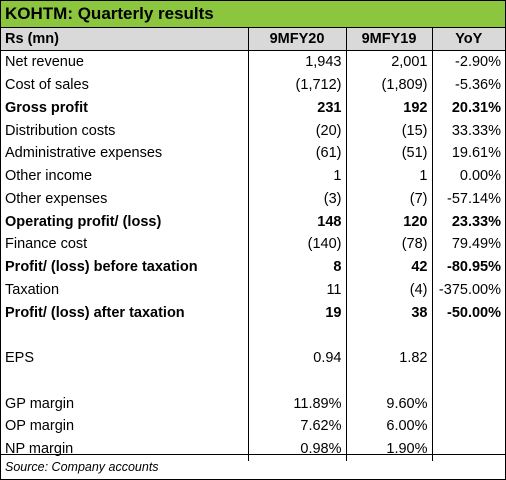 The width and height of the screenshot is (506, 480). Describe the element at coordinates (388, 199) in the screenshot. I see `value-9mfy19: (7)` at that location.